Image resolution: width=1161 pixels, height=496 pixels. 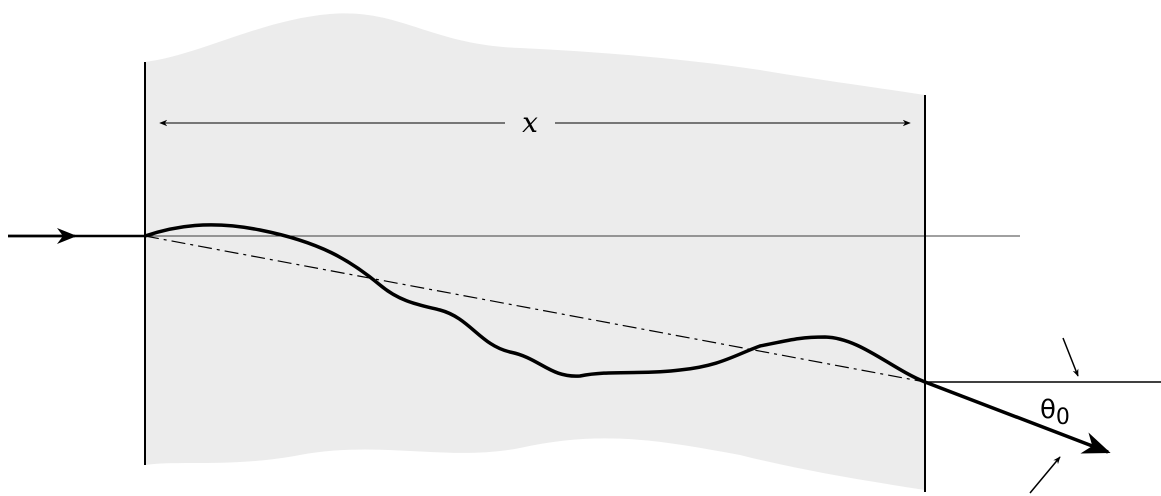 I want to click on exit-track, so click(x=1017, y=417).